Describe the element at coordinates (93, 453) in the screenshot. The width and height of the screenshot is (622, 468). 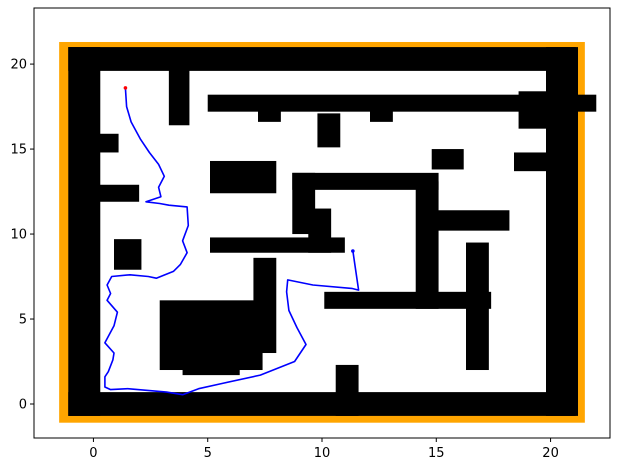
I see `x-tick-label: 0` at that location.